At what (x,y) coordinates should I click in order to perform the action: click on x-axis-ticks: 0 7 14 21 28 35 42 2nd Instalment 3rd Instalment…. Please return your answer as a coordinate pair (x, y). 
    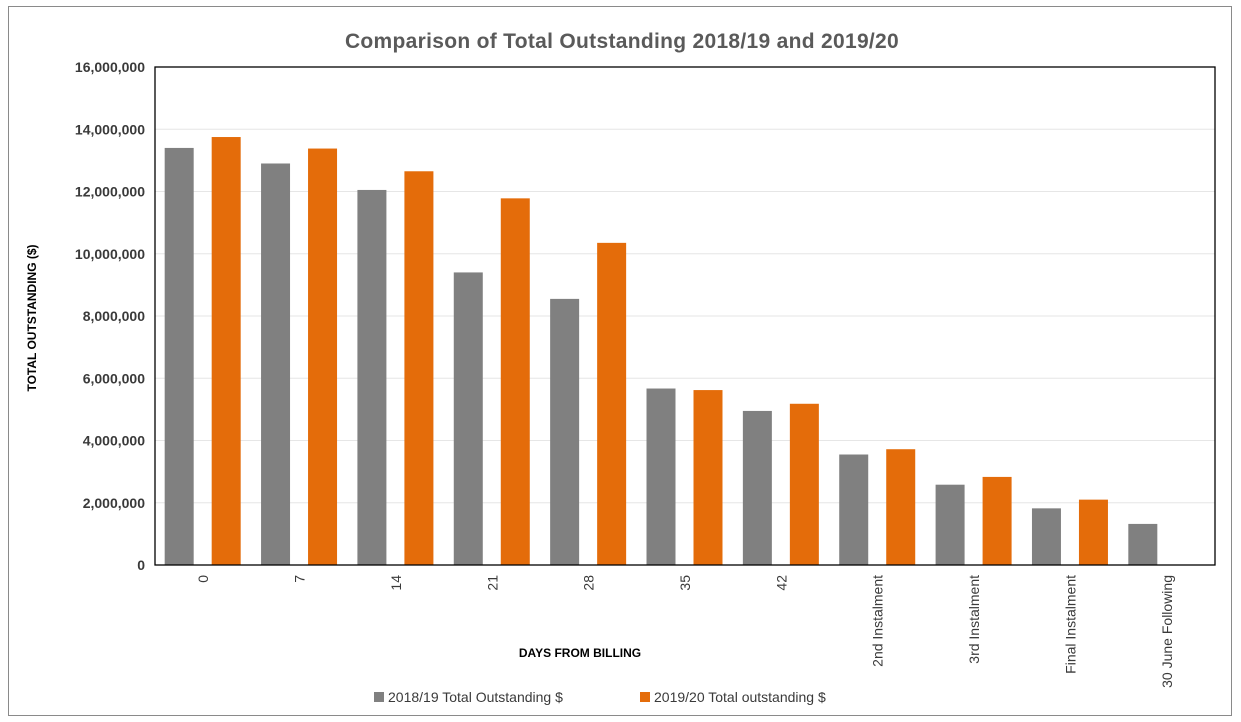
    Looking at the image, I should click on (685, 631).